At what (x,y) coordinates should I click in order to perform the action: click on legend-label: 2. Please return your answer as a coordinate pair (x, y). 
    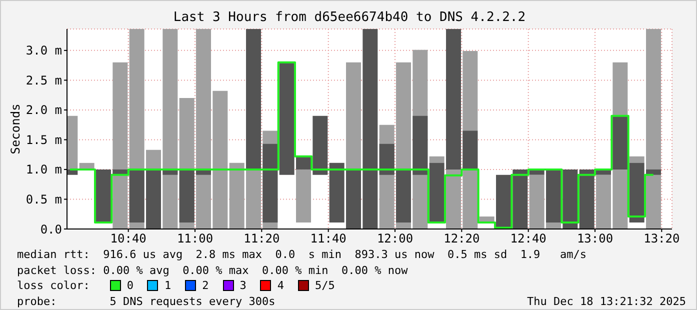
    Looking at the image, I should click on (205, 286).